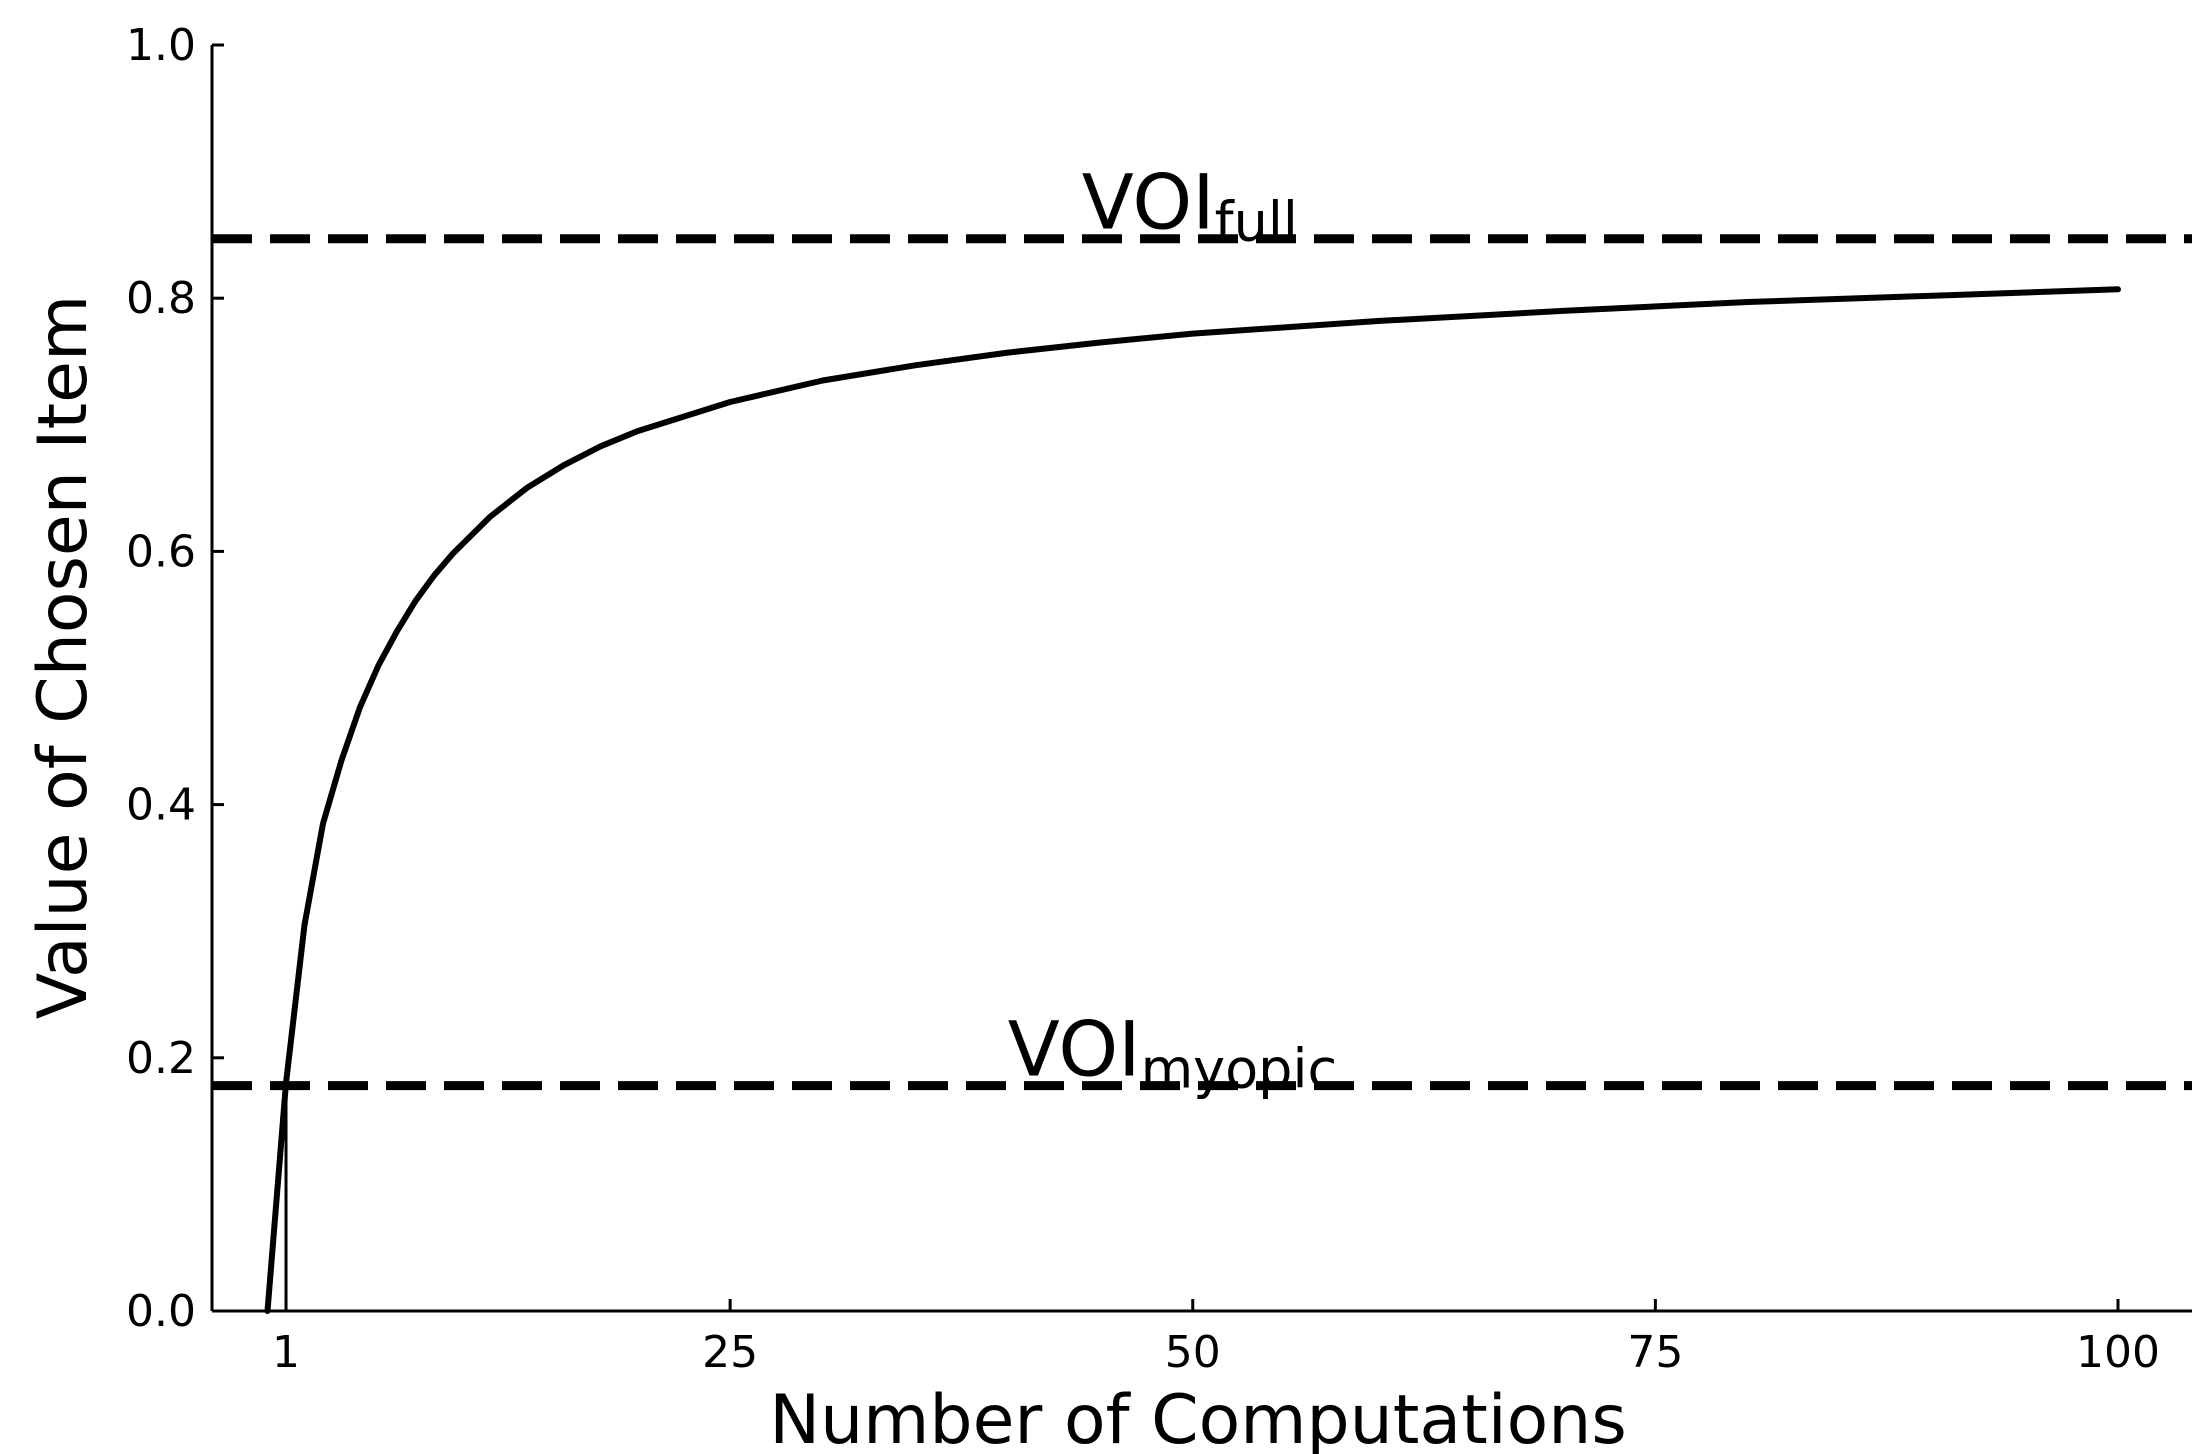 The image size is (2212, 1454). I want to click on y-tick-label: 0.4, so click(161, 805).